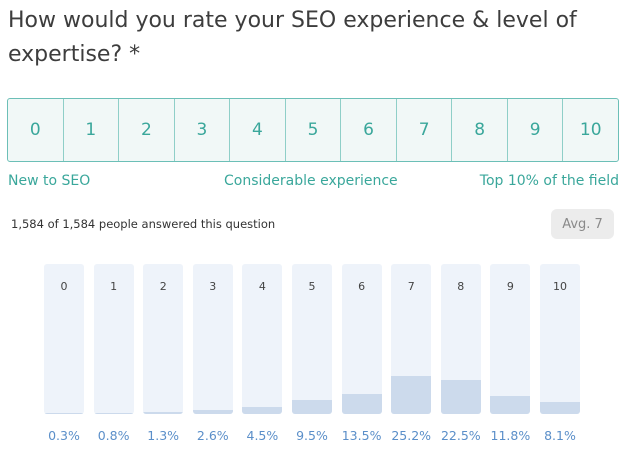 This screenshot has width=629, height=452. What do you see at coordinates (312, 286) in the screenshot?
I see `bar-category-label: 5` at bounding box center [312, 286].